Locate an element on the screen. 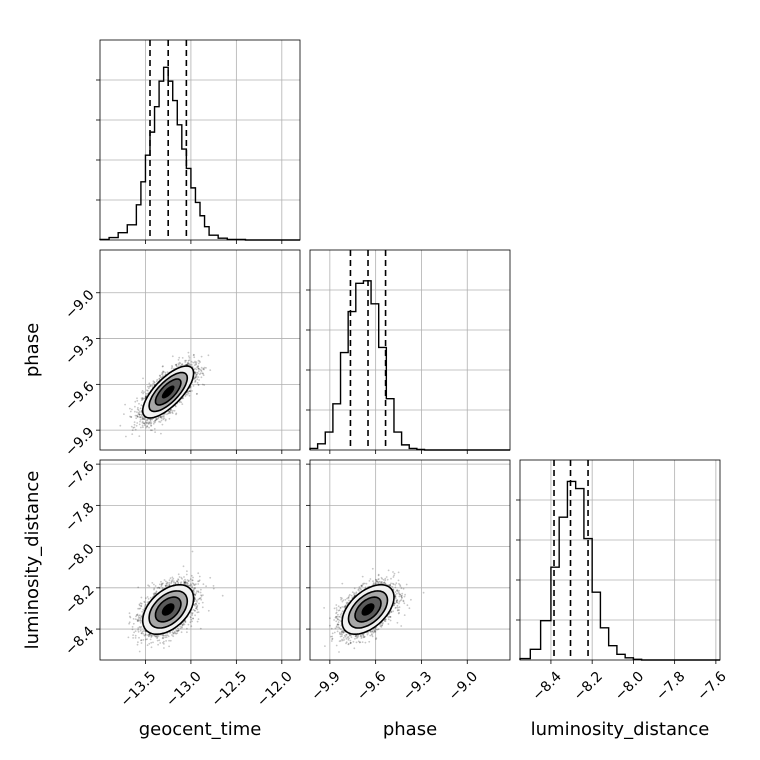 Image resolution: width=760 pixels, height=760 pixels. x-tick-label: −13.0 is located at coordinates (184, 690).